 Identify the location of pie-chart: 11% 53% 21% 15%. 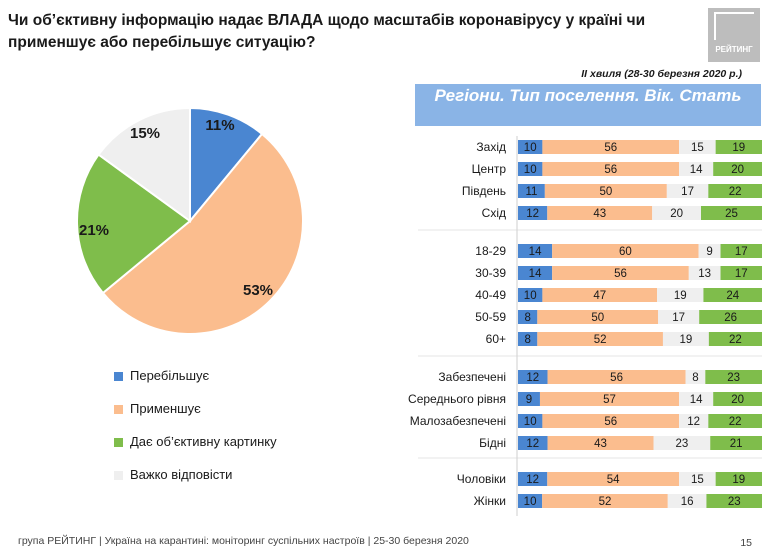
(190, 220).